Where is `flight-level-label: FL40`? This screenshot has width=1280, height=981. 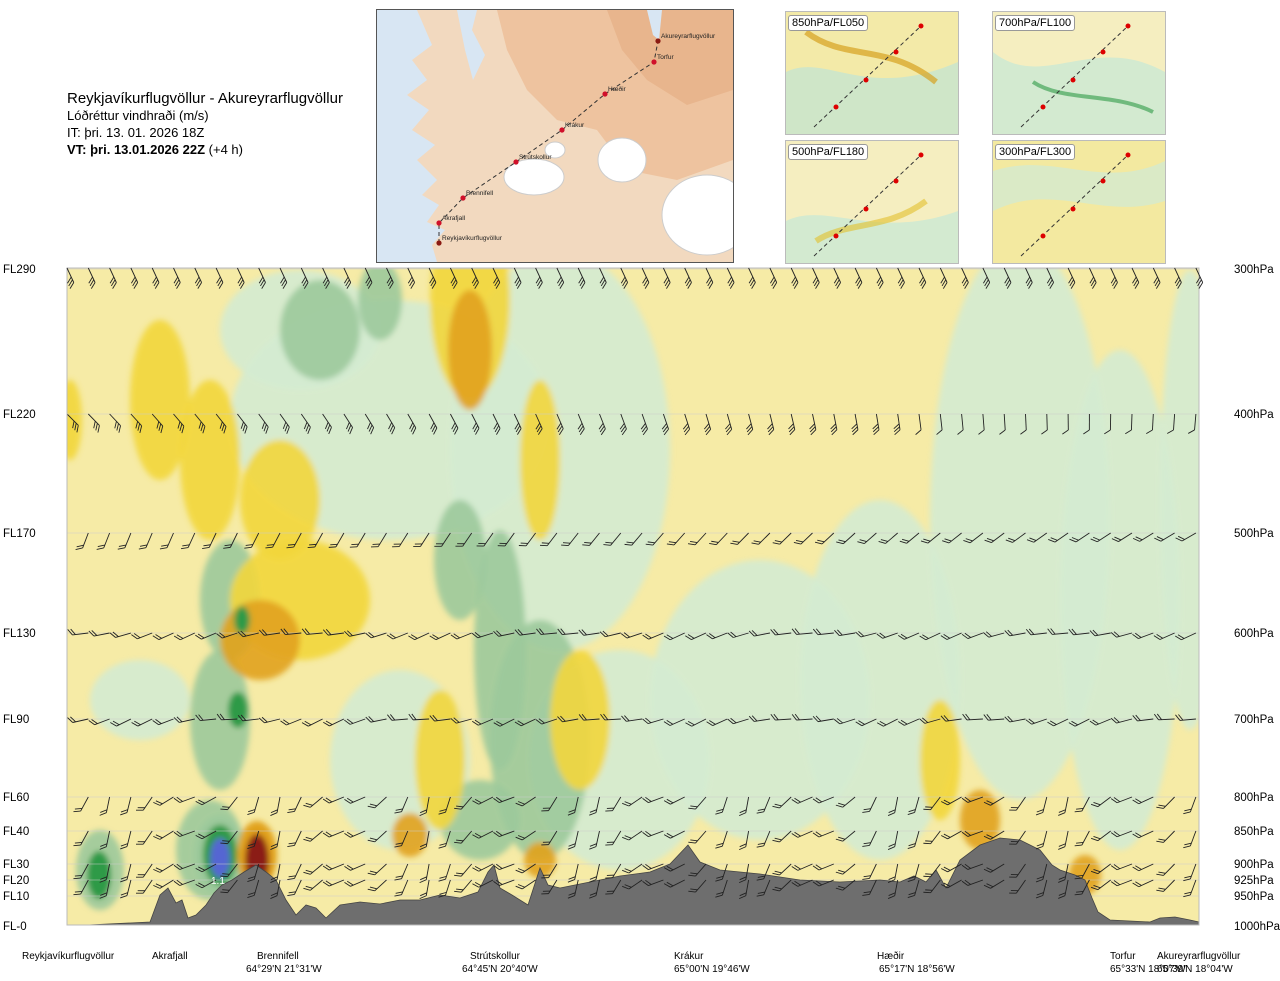 flight-level-label: FL40 is located at coordinates (16, 832).